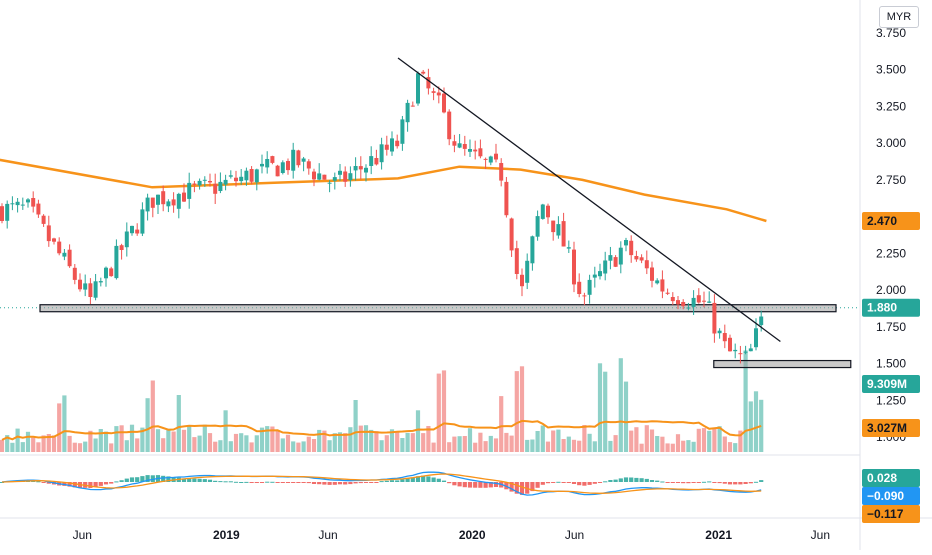 The width and height of the screenshot is (932, 555). What do you see at coordinates (899, 17) in the screenshot?
I see `currency-button: MYR` at bounding box center [899, 17].